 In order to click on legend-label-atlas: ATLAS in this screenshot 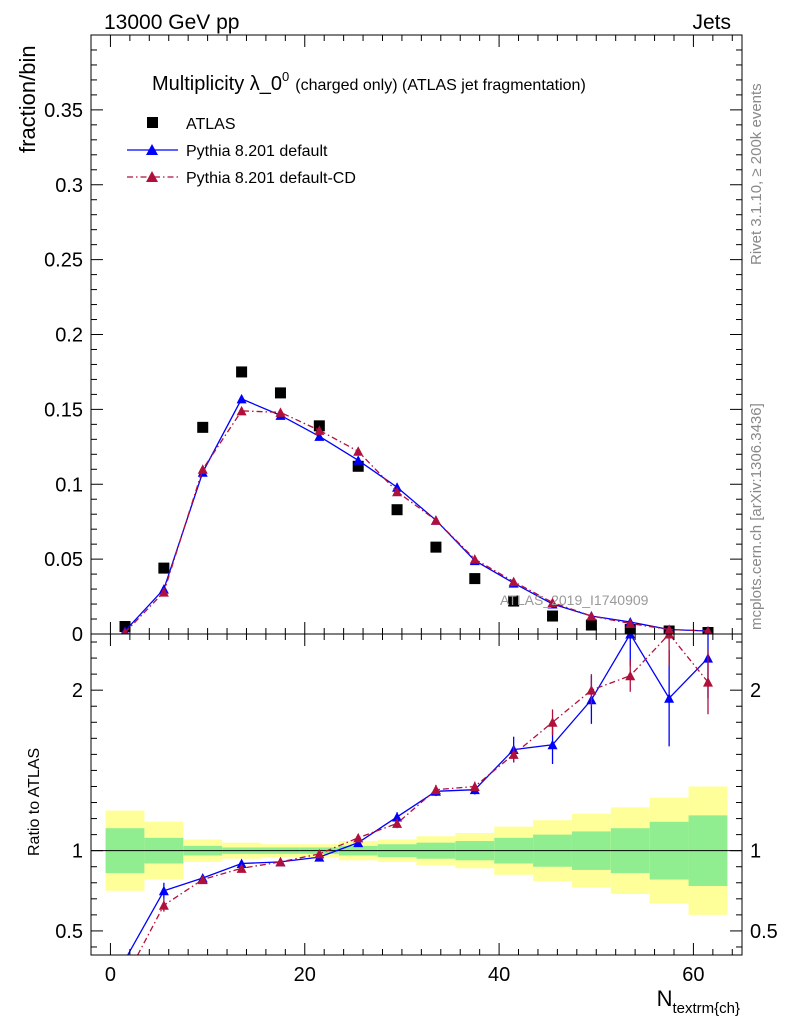, I will do `click(211, 124)`.